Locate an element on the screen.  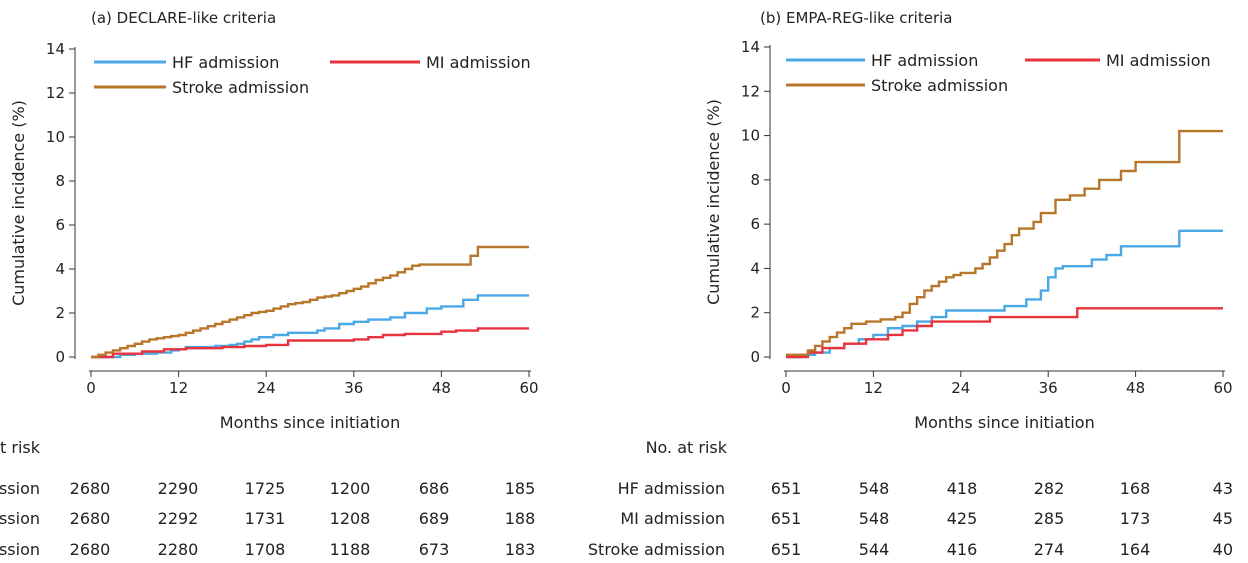
panel-b-risk-value: 43 is located at coordinates (1223, 488).